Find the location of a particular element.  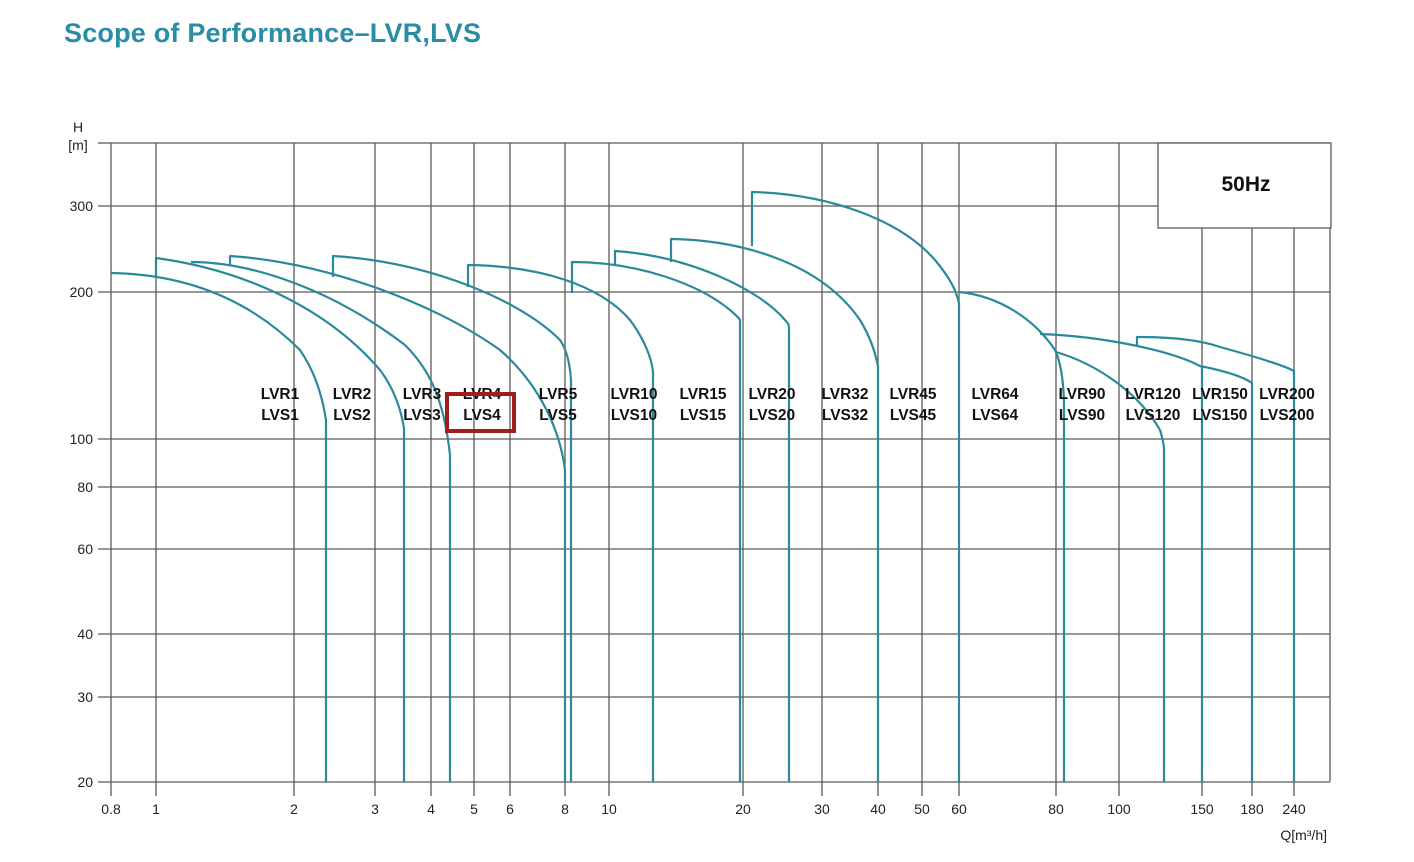

y-axis-label-unit: [m] is located at coordinates (77, 145).